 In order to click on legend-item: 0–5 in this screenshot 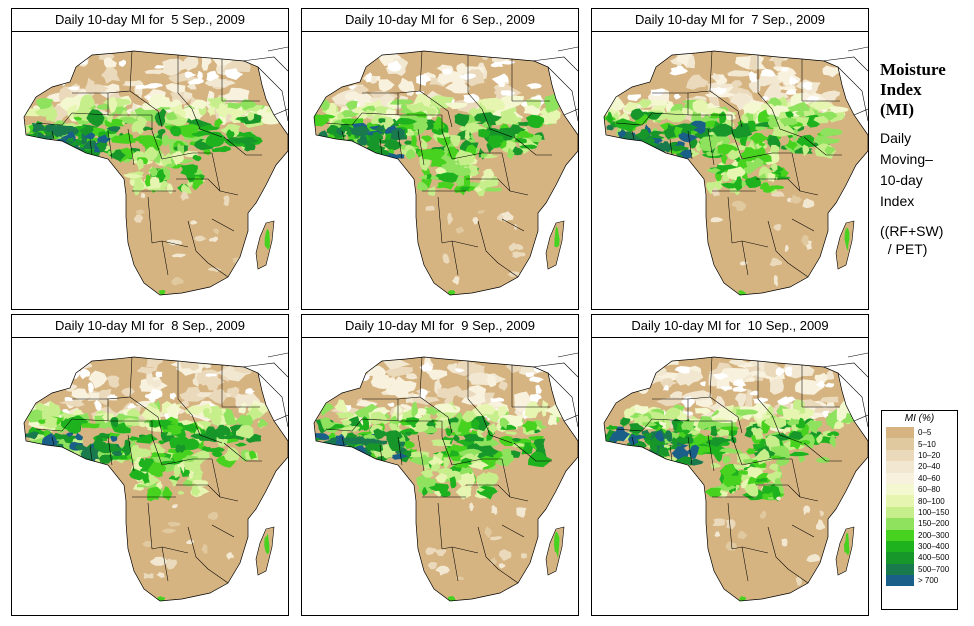, I will do `click(919, 433)`.